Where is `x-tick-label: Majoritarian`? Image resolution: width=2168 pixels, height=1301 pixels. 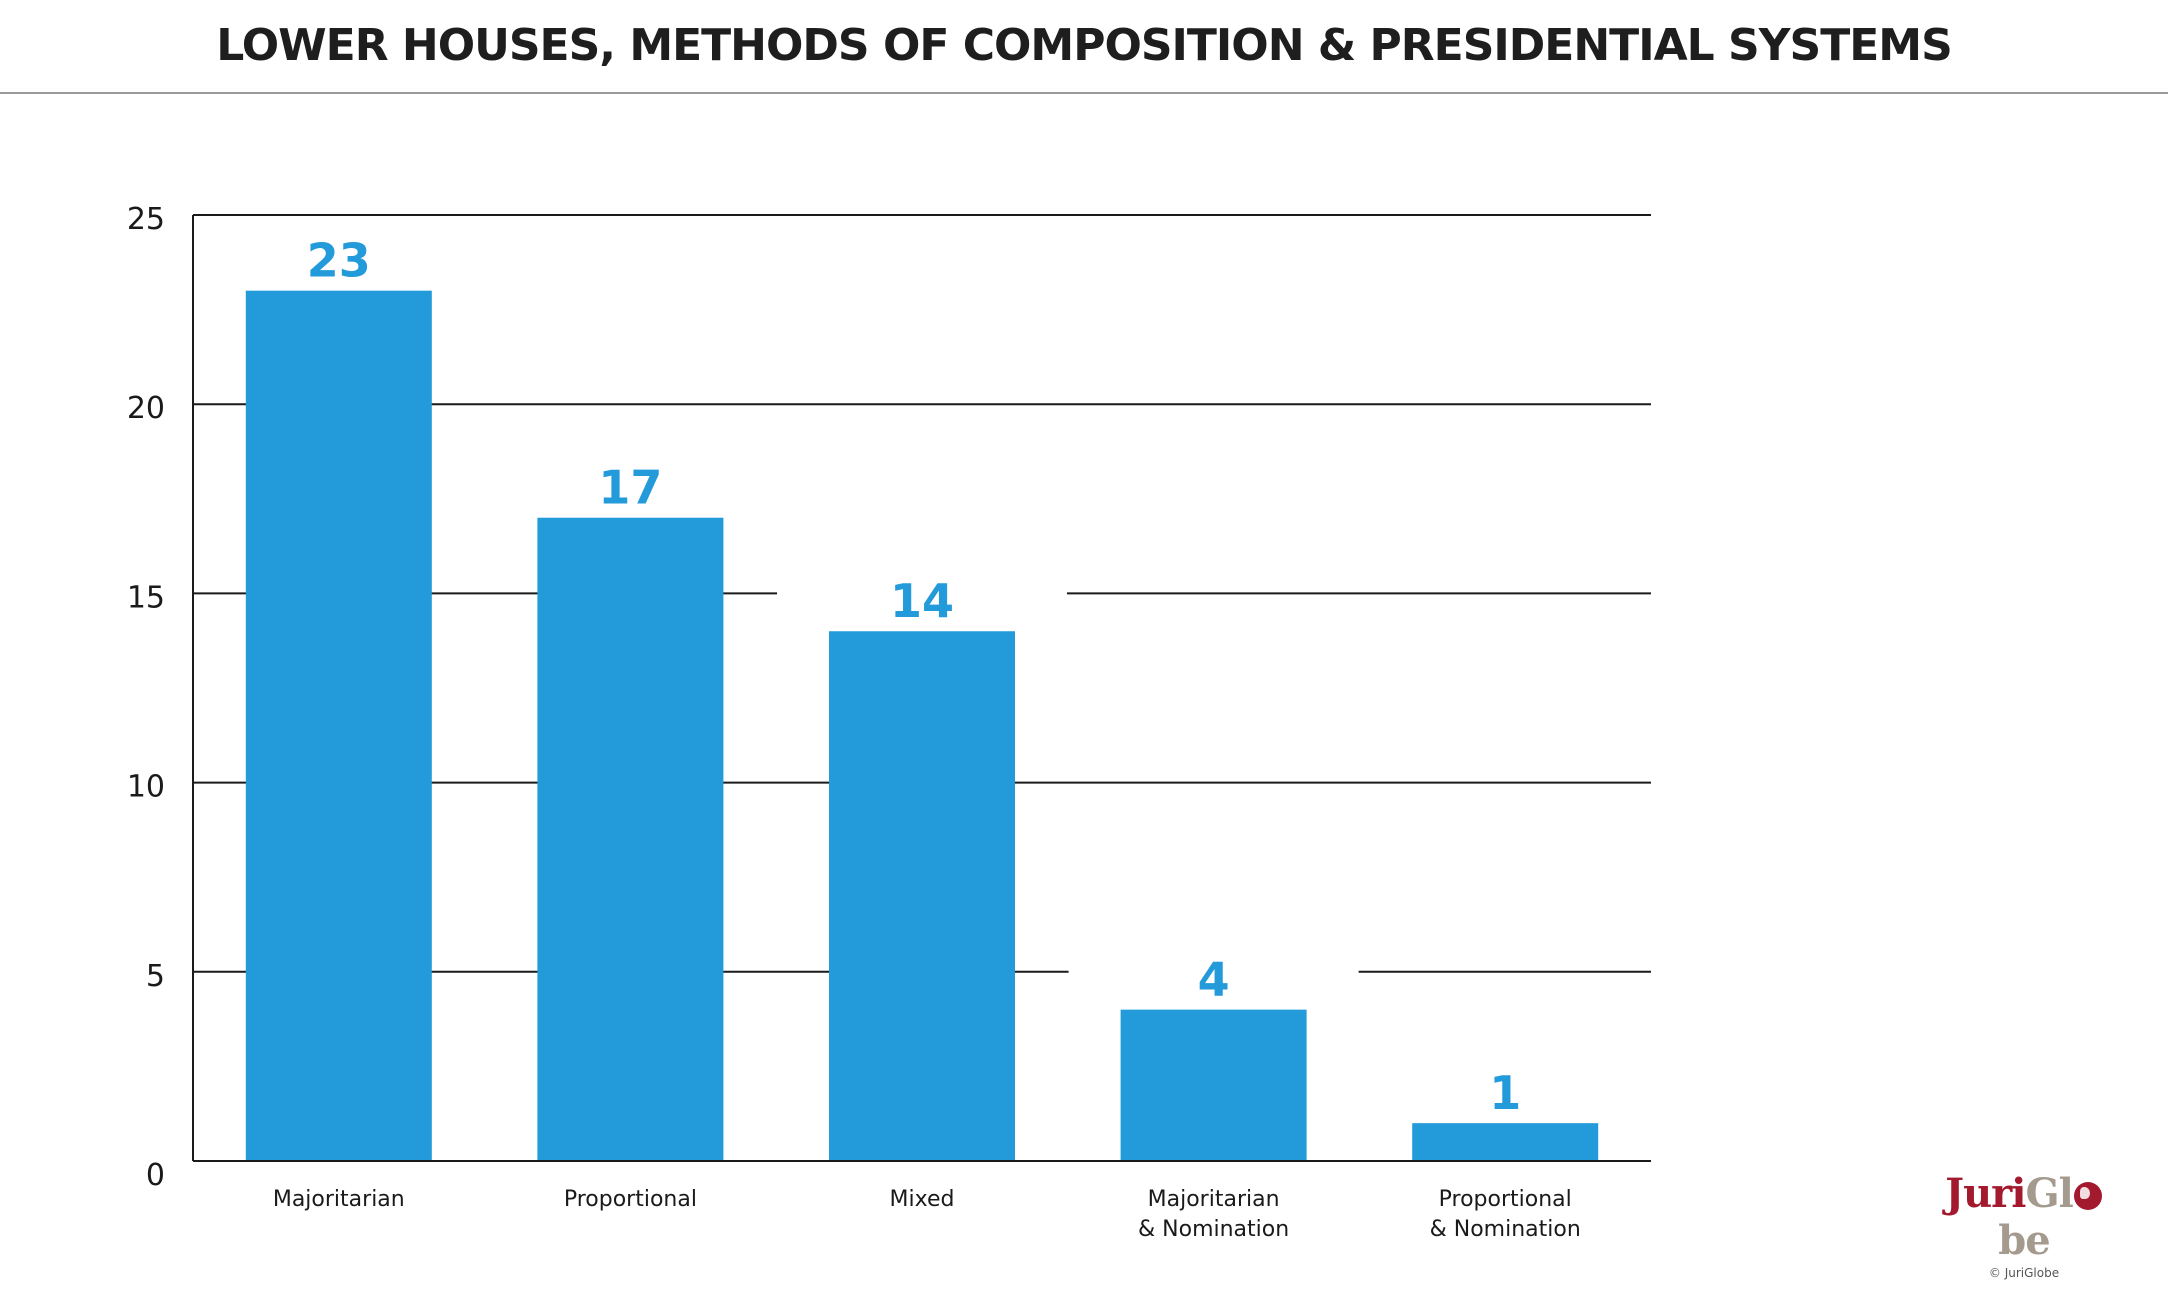 x-tick-label: Majoritarian is located at coordinates (339, 1199).